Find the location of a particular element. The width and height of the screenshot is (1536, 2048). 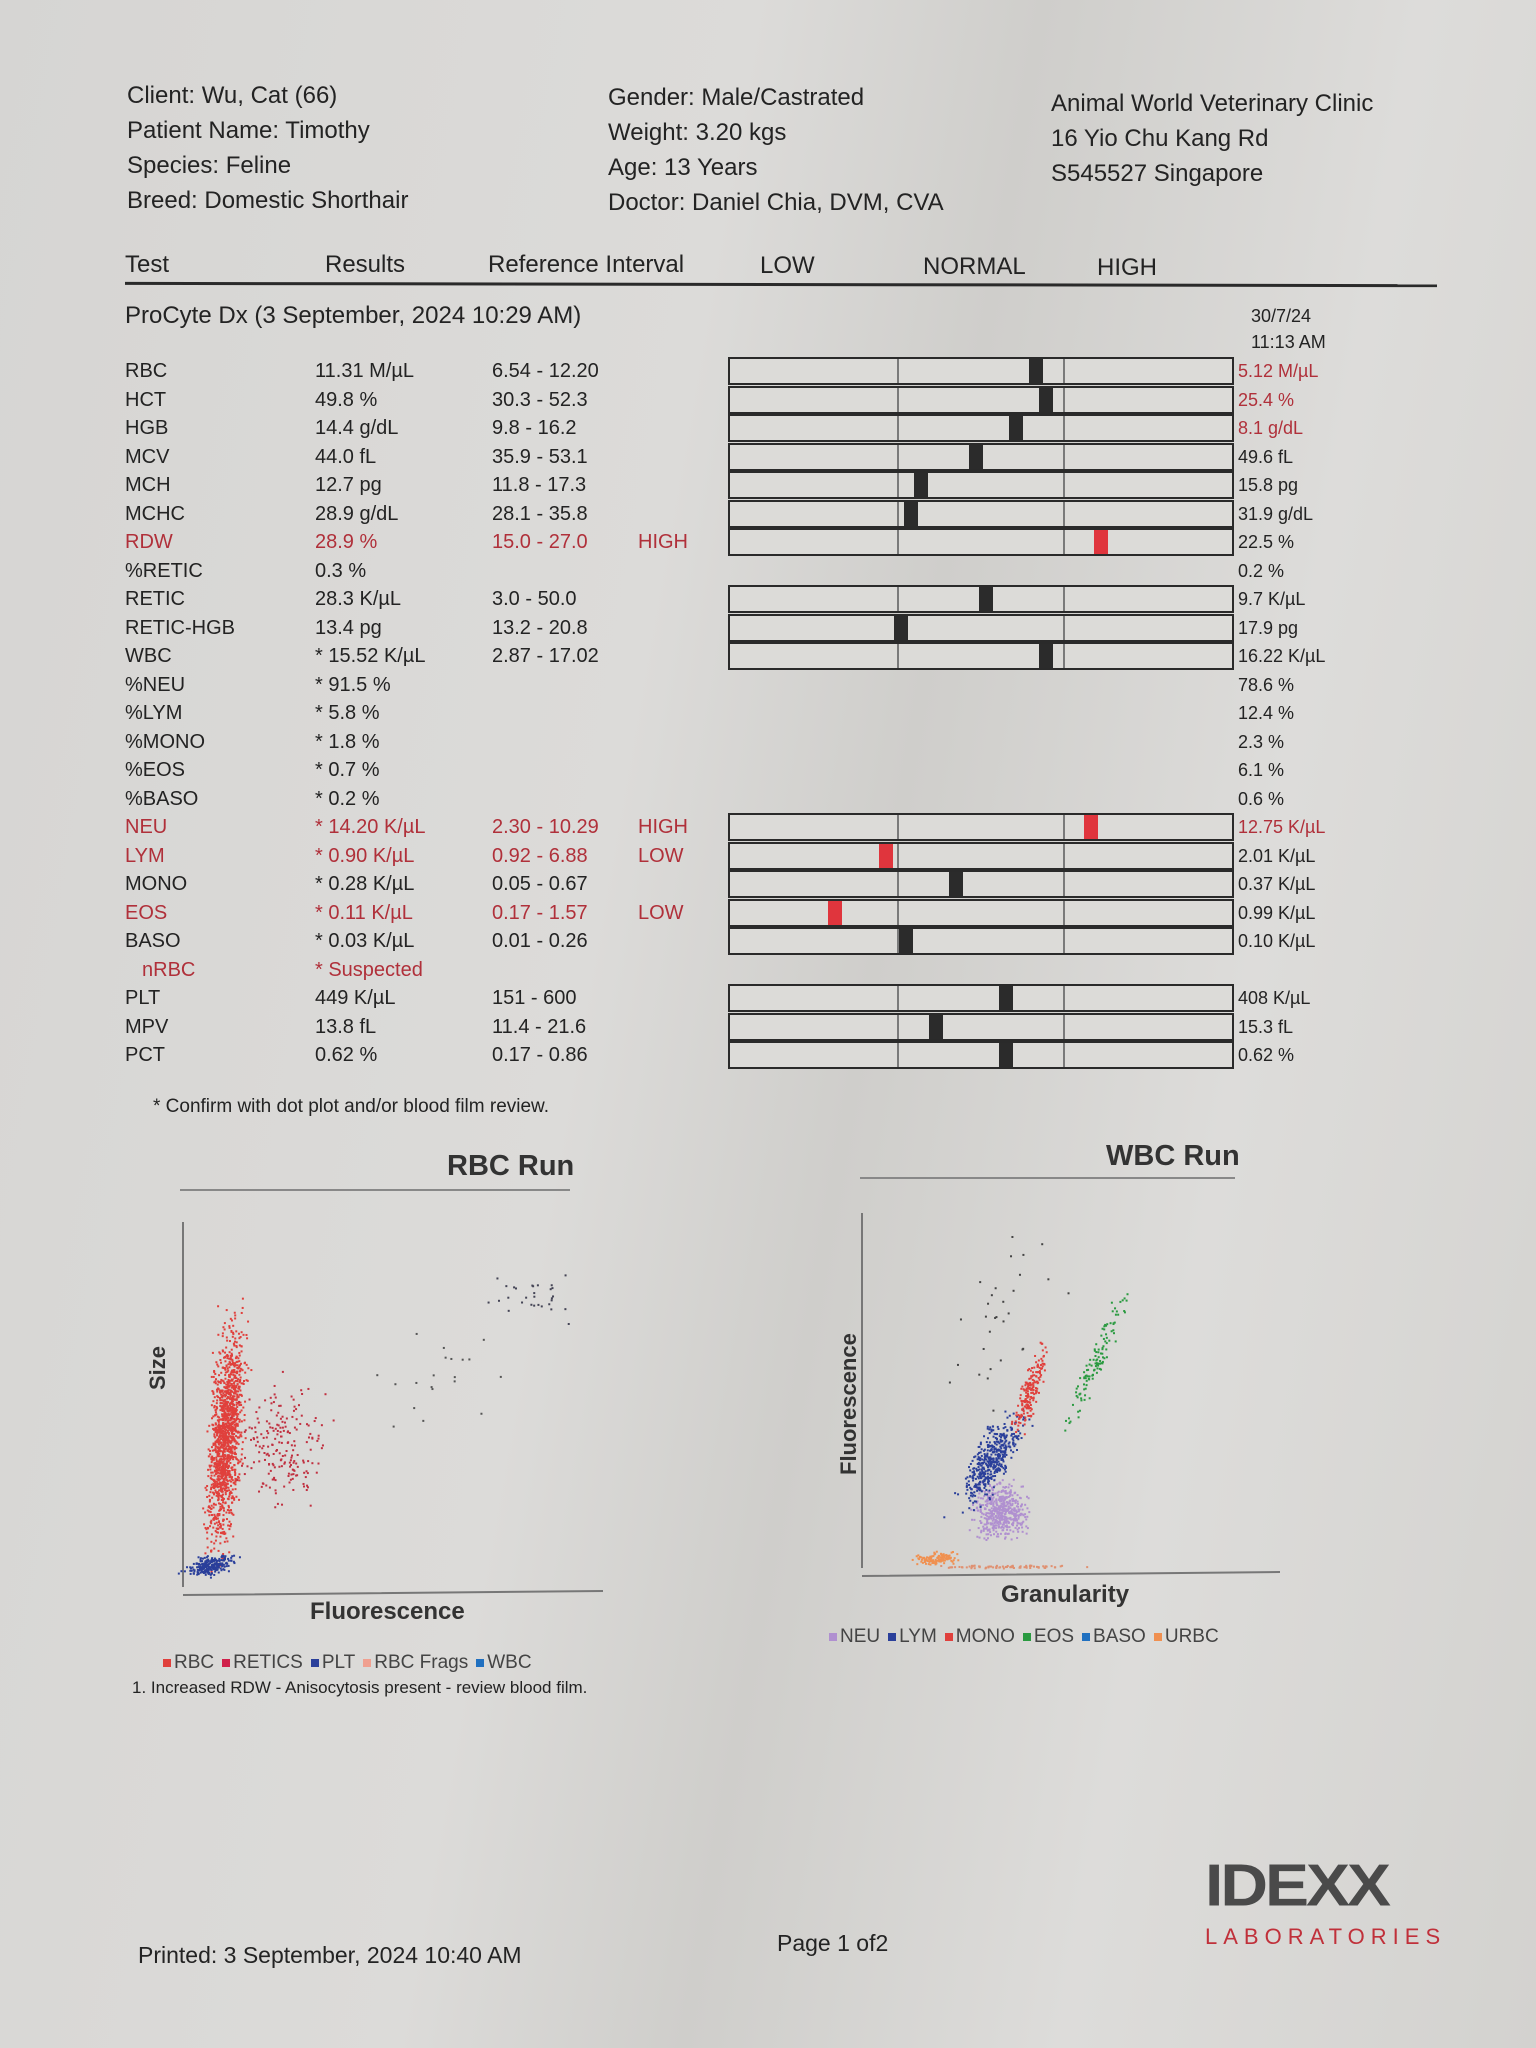

clinic-name: Animal World Veterinary Clinic is located at coordinates (1212, 103).